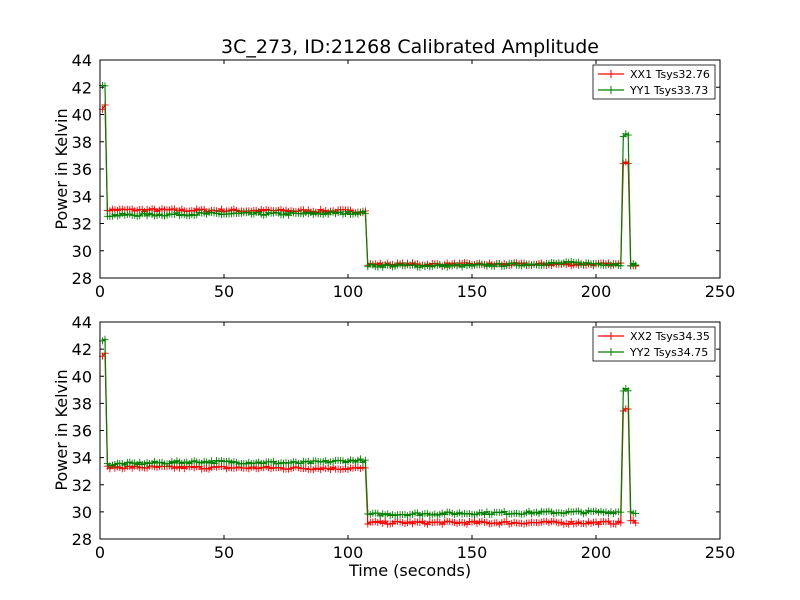 This screenshot has height=600, width=800. I want to click on bottom-y-tick-label: 44, so click(82, 322).